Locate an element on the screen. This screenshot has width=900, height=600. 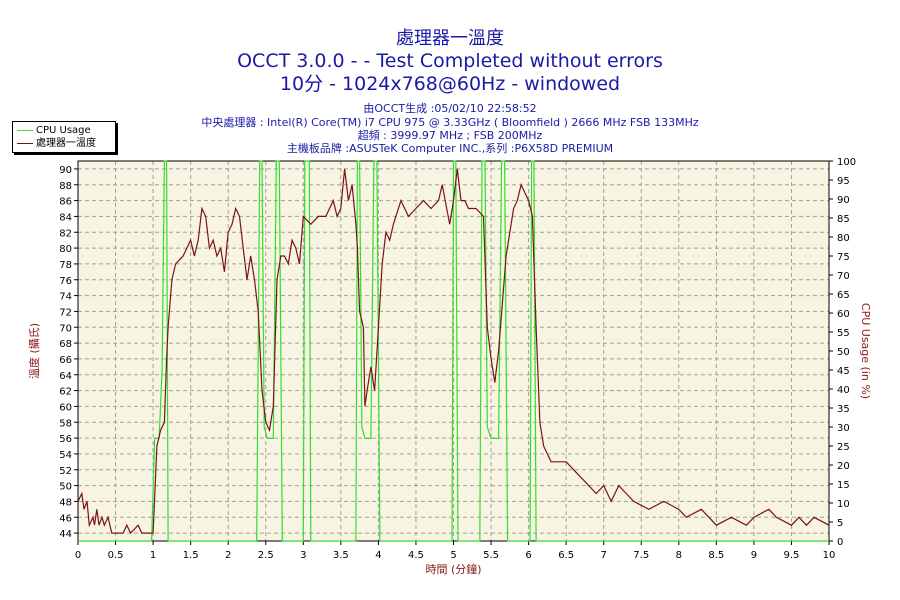
y-left-tick-label: 60 is located at coordinates (65, 407).